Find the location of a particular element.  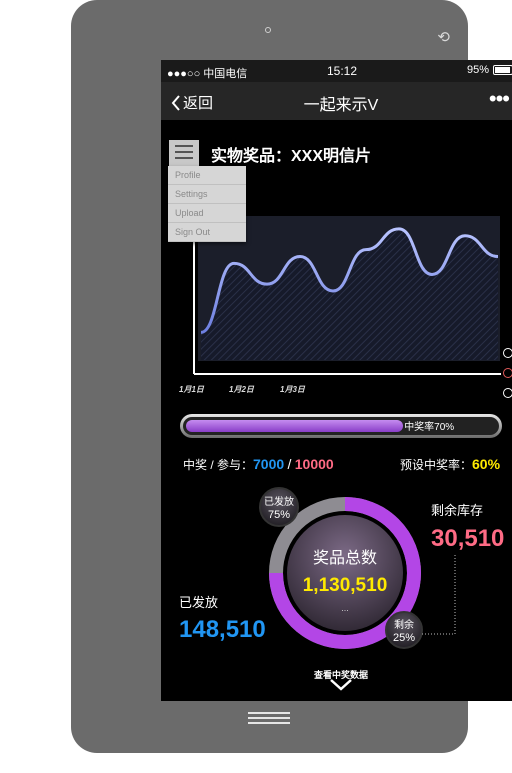

progress-fill is located at coordinates (294, 426).